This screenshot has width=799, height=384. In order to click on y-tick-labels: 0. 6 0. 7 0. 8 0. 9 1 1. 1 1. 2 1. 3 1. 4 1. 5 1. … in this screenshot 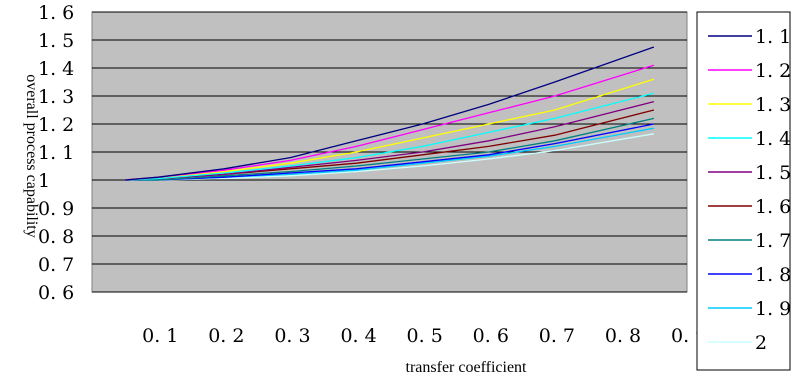, I will do `click(56, 153)`.